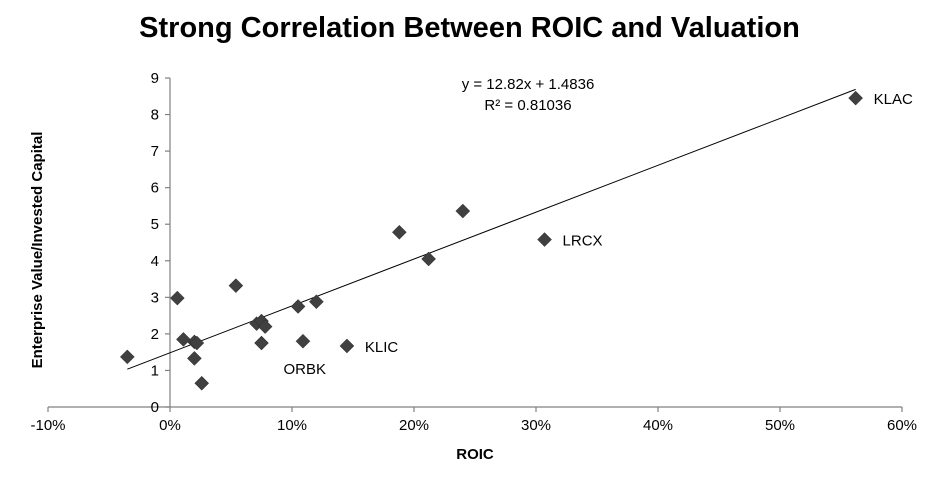 The height and width of the screenshot is (480, 939). I want to click on x-tick-label: 10%, so click(292, 425).